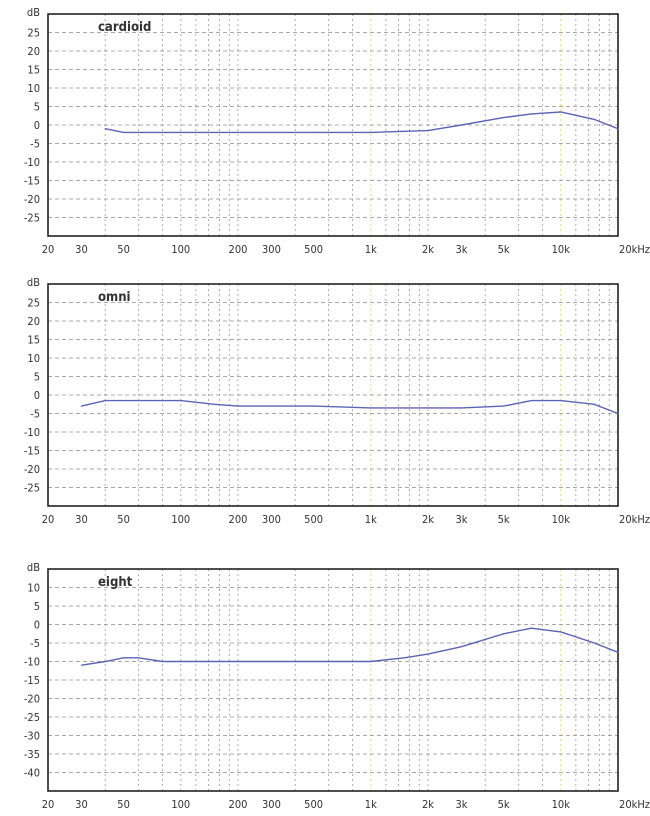 This screenshot has width=650, height=816. I want to click on y-tick-label: -15, so click(32, 181).